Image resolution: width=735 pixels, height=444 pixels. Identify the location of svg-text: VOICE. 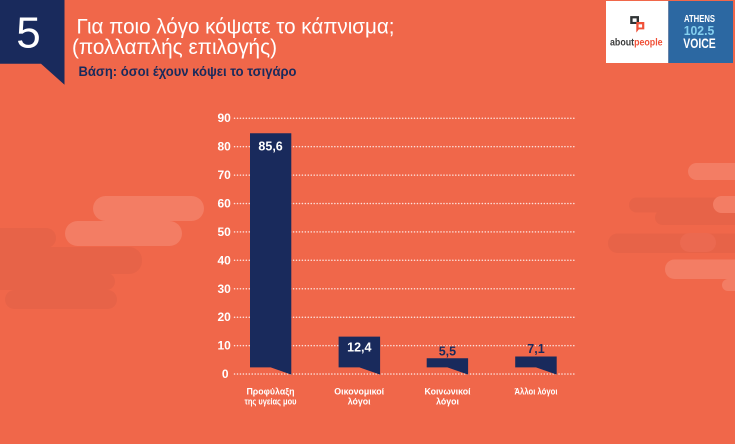
(699, 44).